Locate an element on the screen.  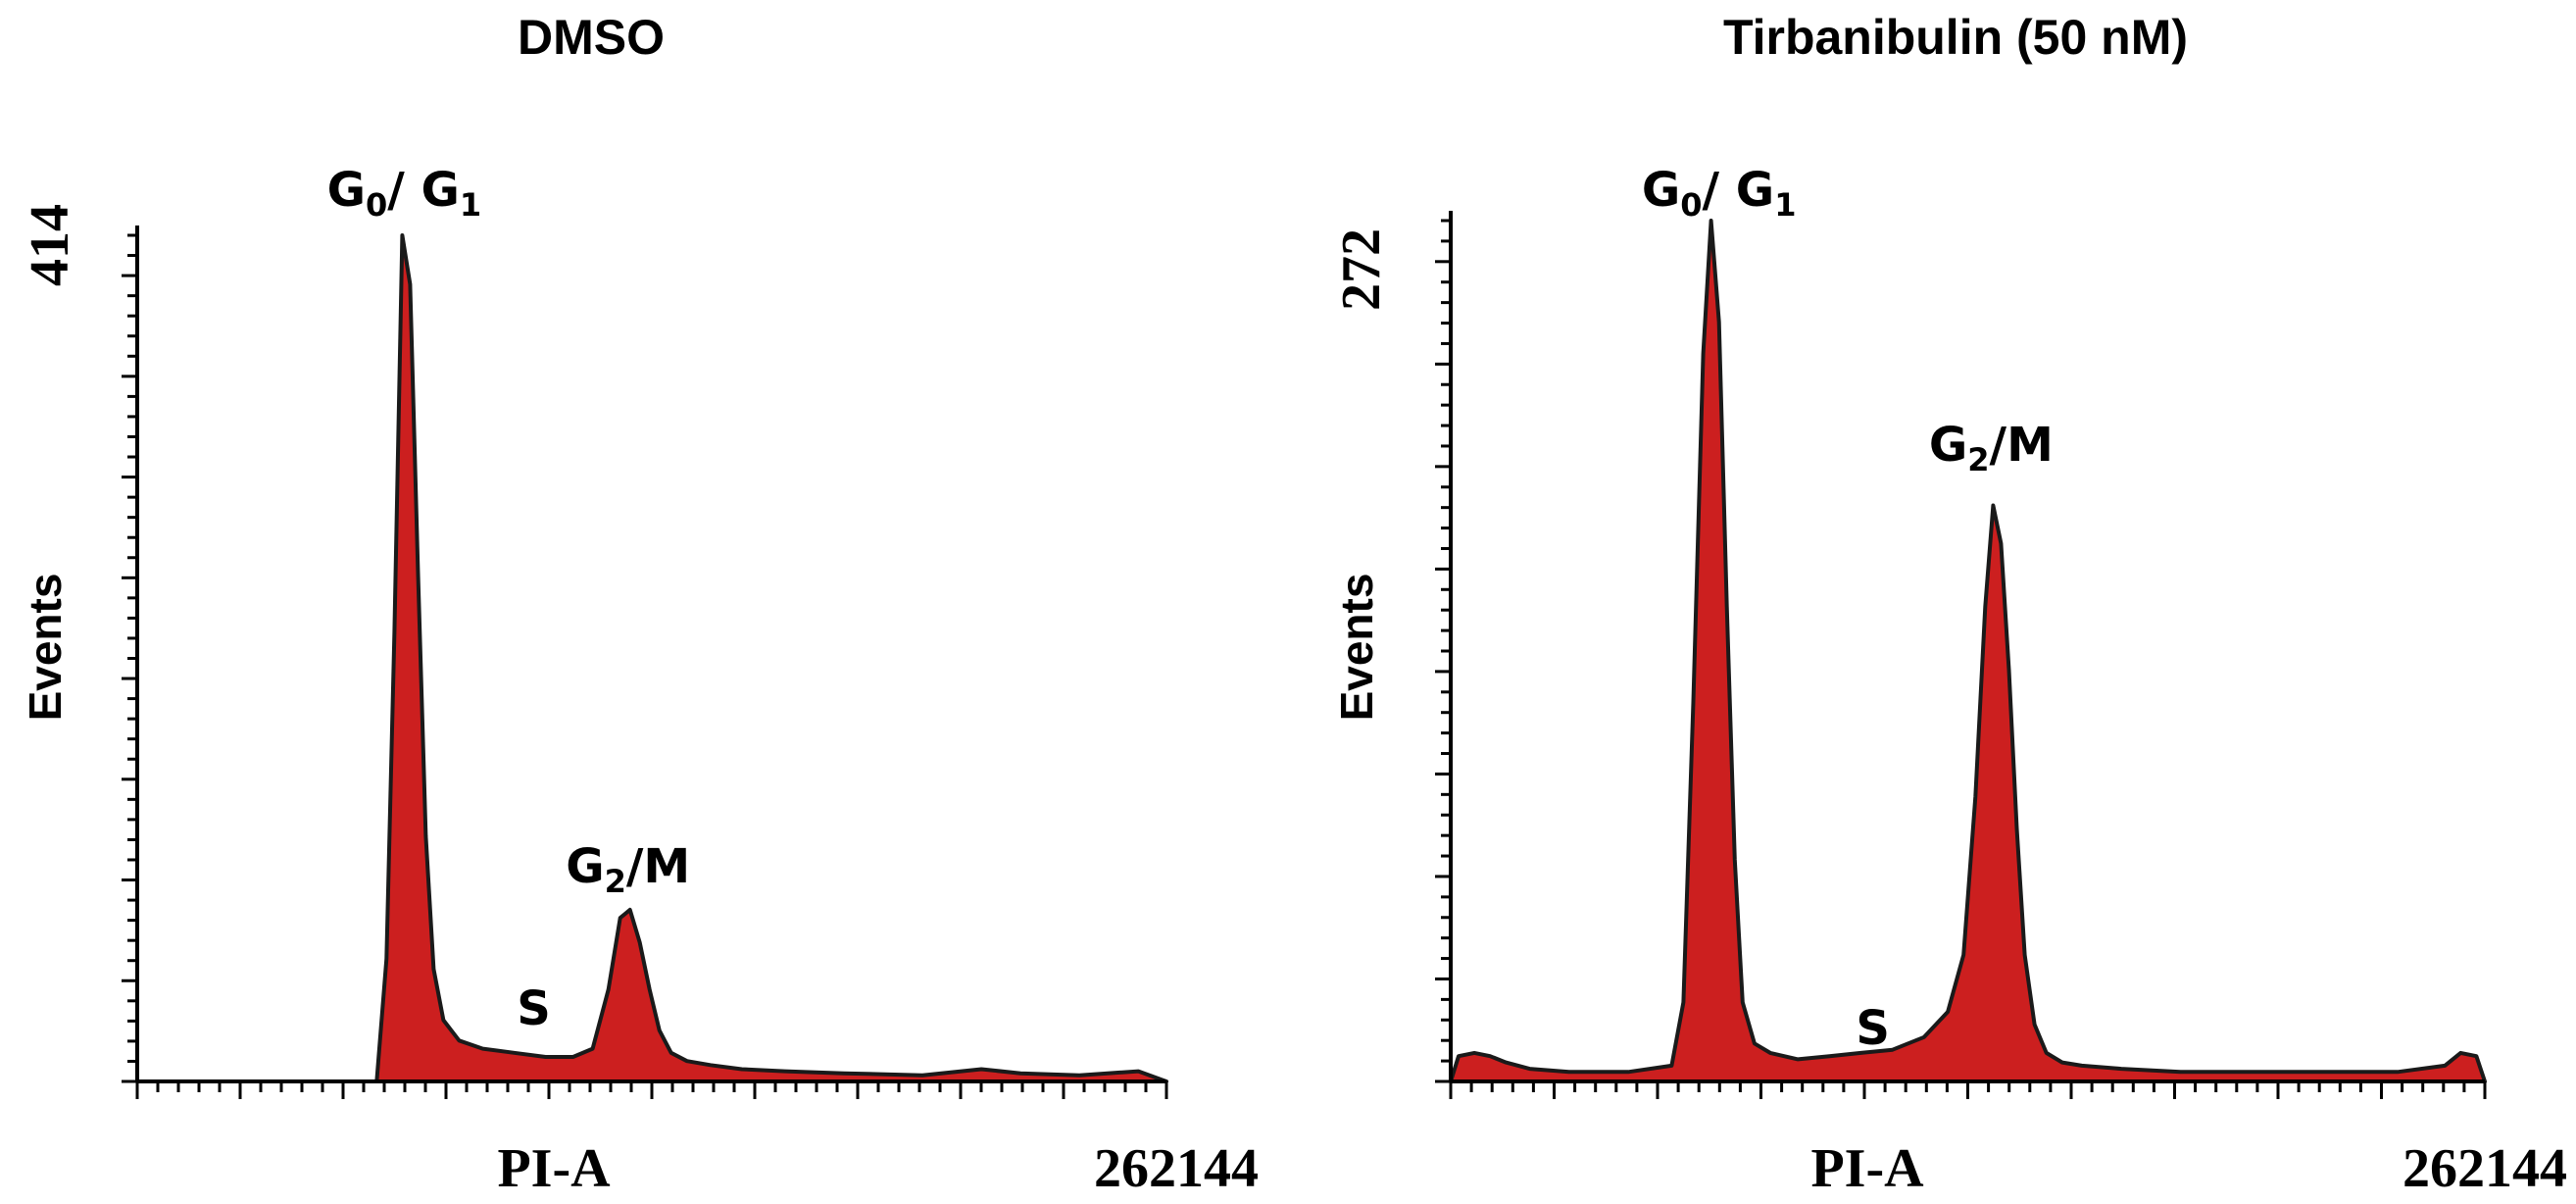
chart-title: DMSO is located at coordinates (591, 37).